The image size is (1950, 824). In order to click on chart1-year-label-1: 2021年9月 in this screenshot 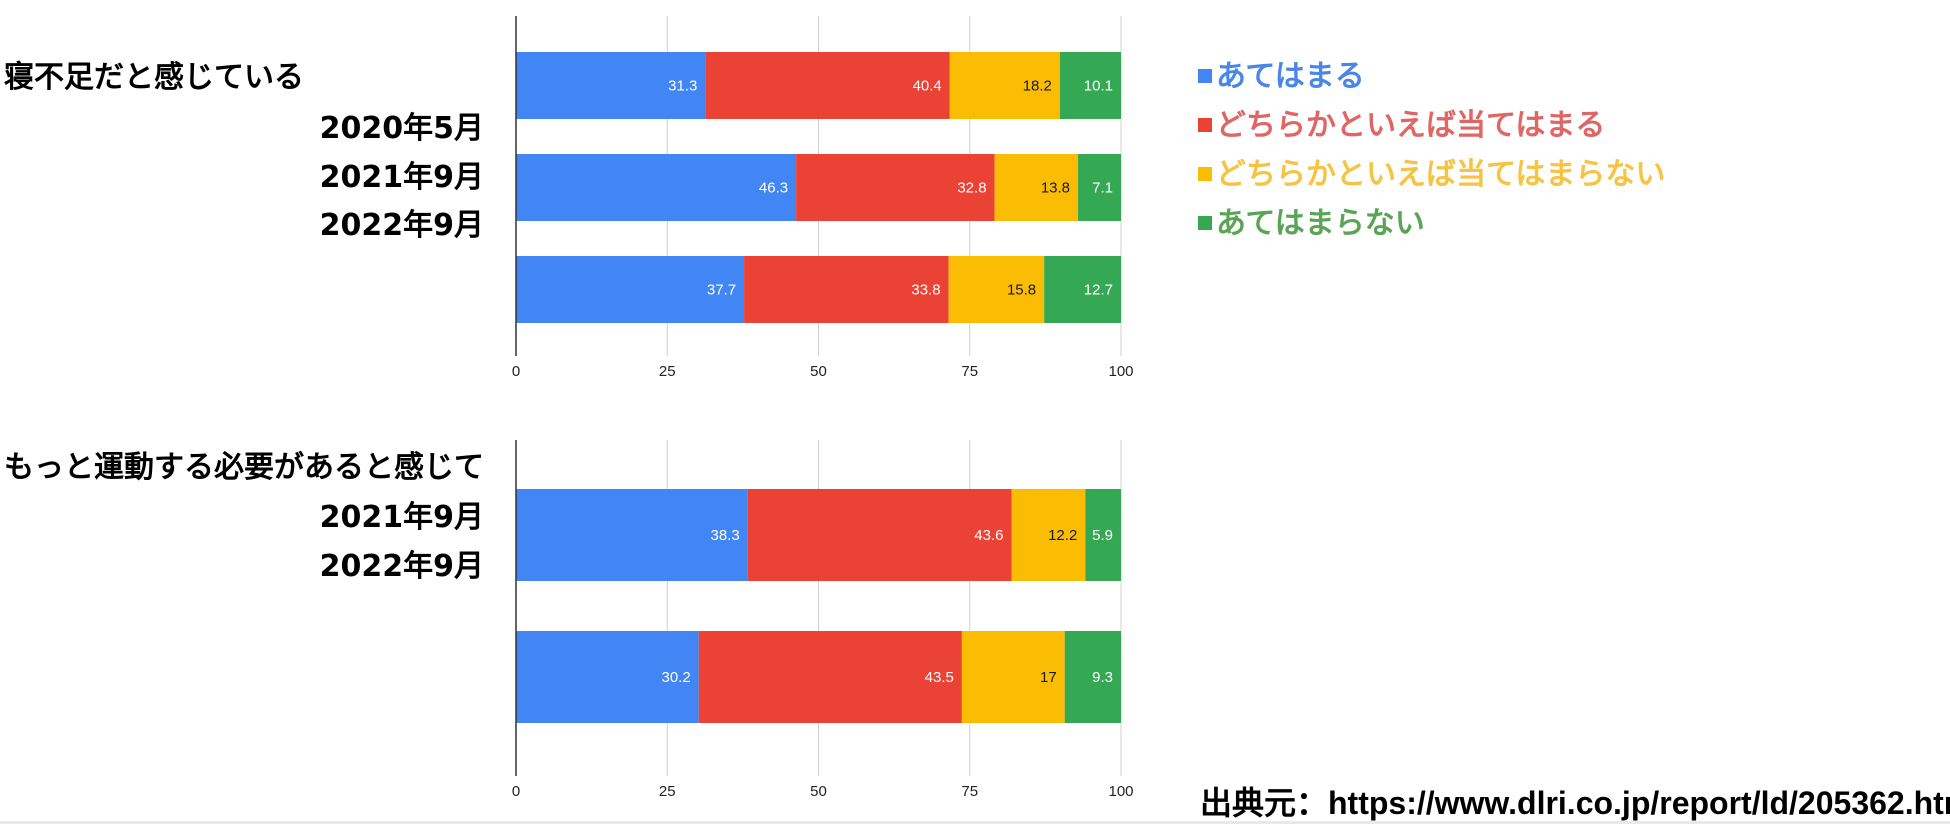, I will do `click(401, 177)`.